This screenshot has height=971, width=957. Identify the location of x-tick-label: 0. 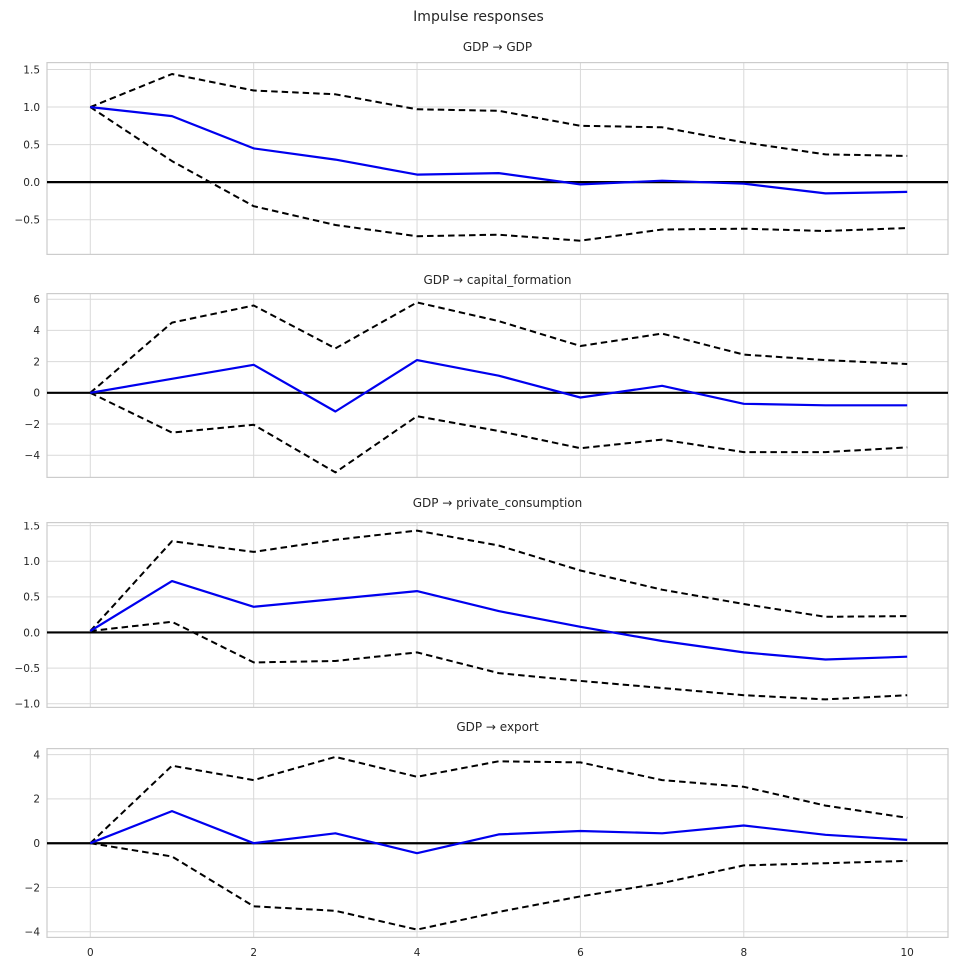
(90, 953).